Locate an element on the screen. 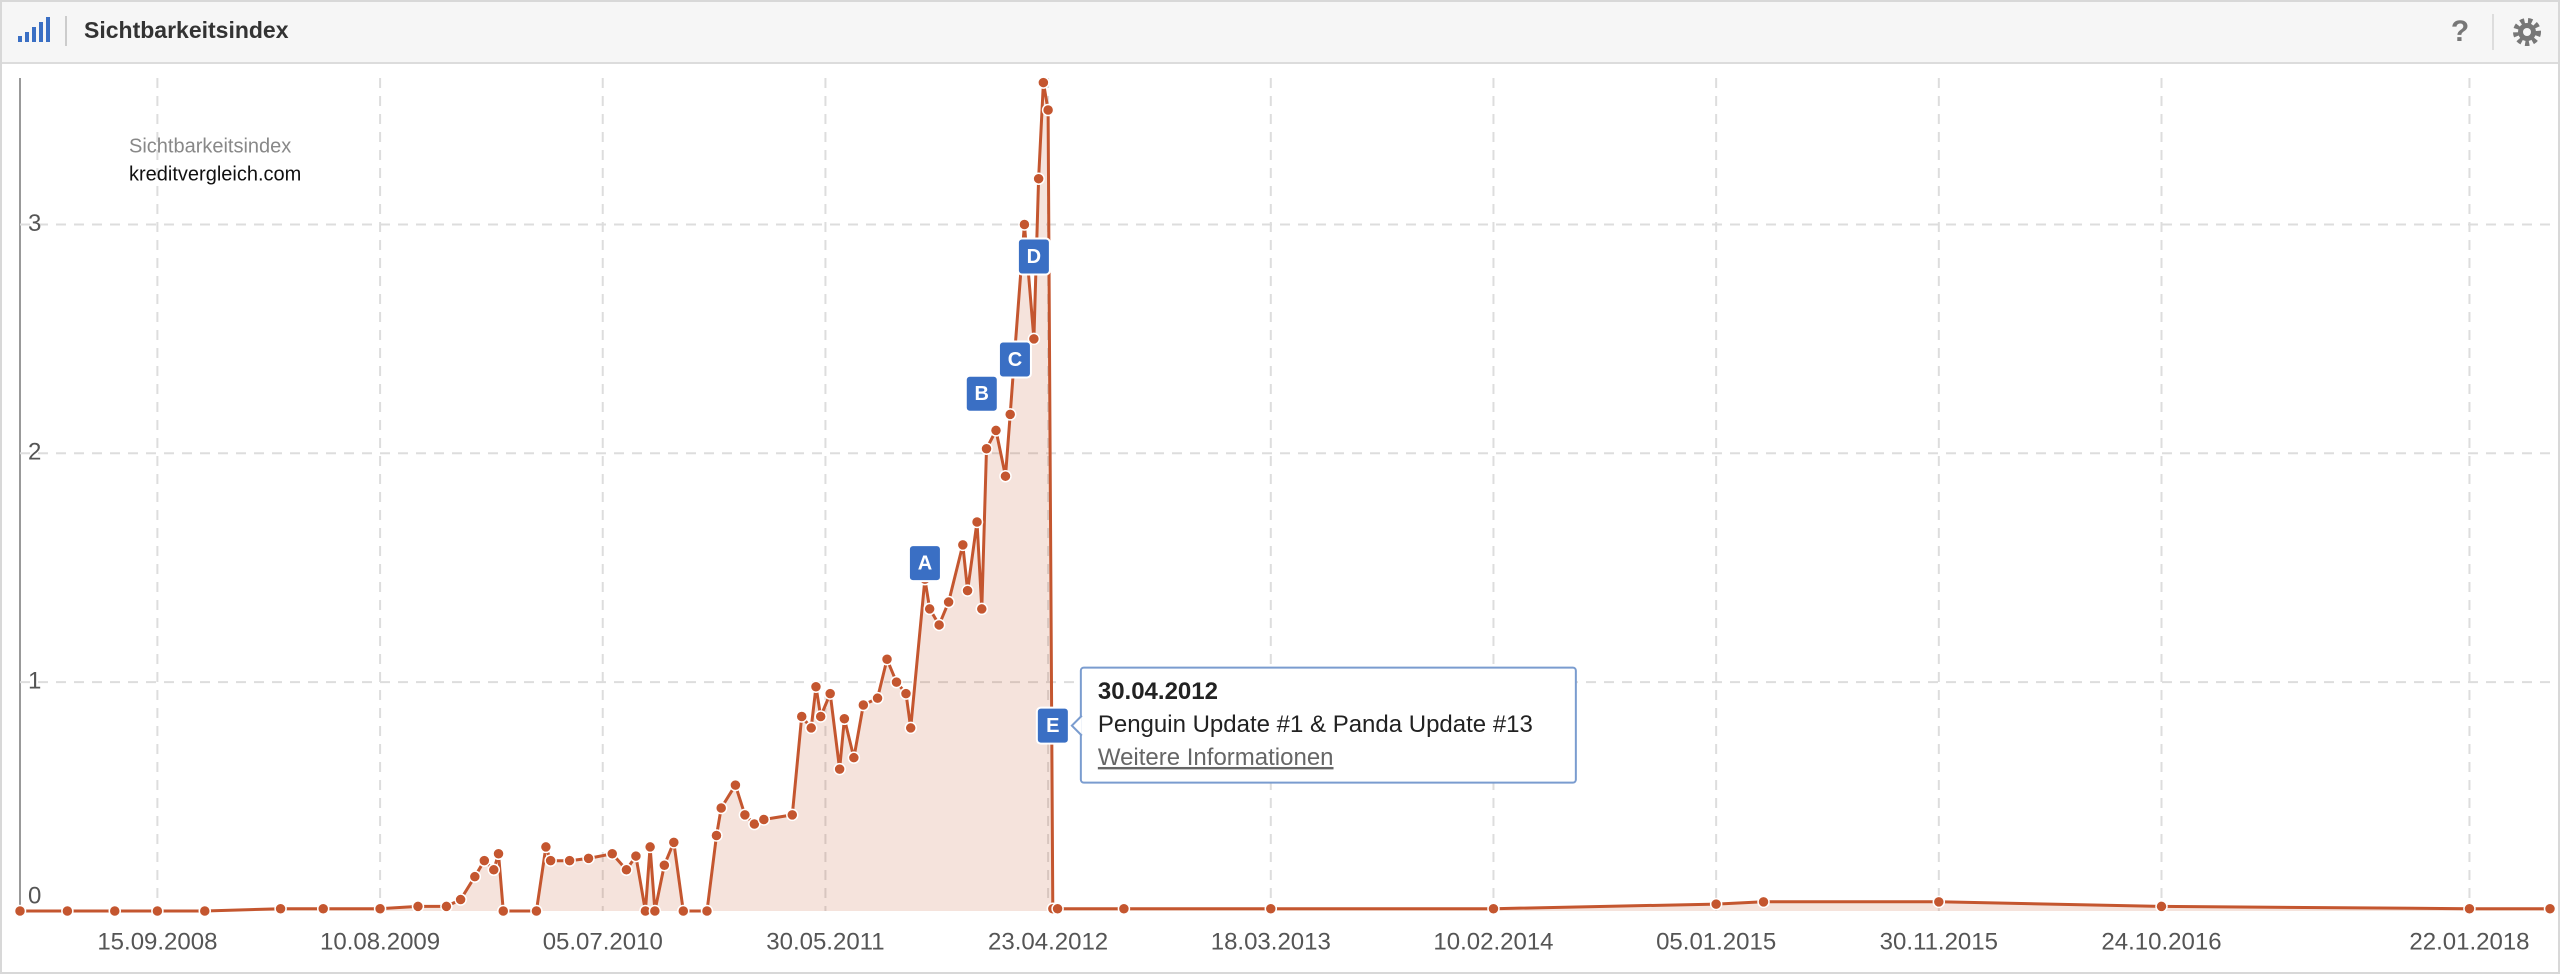 The height and width of the screenshot is (979, 2560). y-tick-label: 1 is located at coordinates (34, 680).